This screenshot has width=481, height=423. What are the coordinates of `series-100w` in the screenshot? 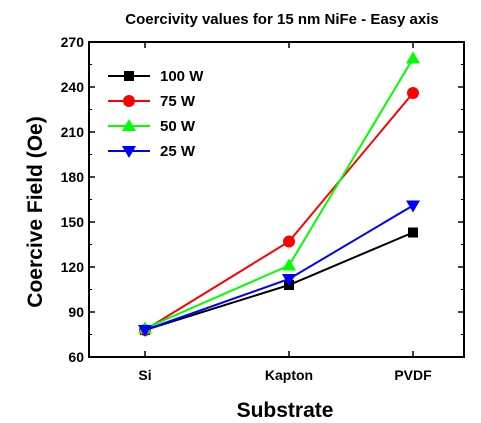 It's located at (279, 281).